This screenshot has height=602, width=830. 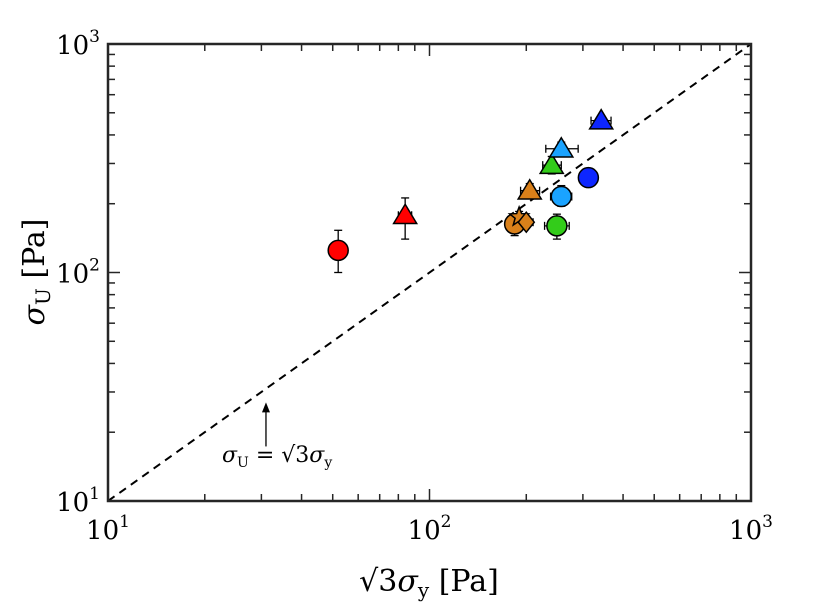 What do you see at coordinates (327, 463) in the screenshot?
I see `annotation-rhs-sub: y` at bounding box center [327, 463].